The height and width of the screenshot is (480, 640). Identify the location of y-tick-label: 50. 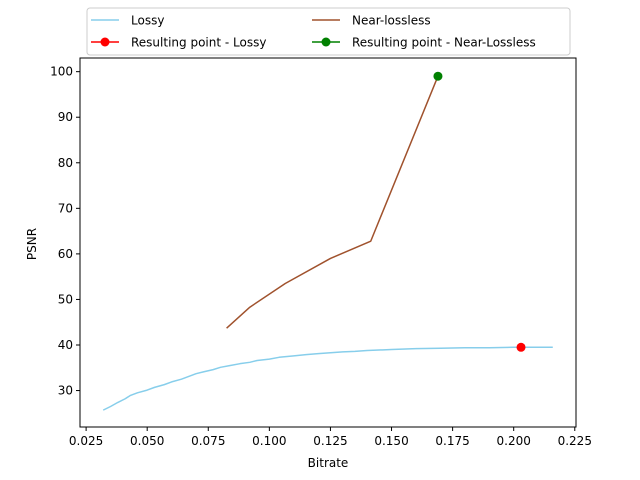
(65, 299).